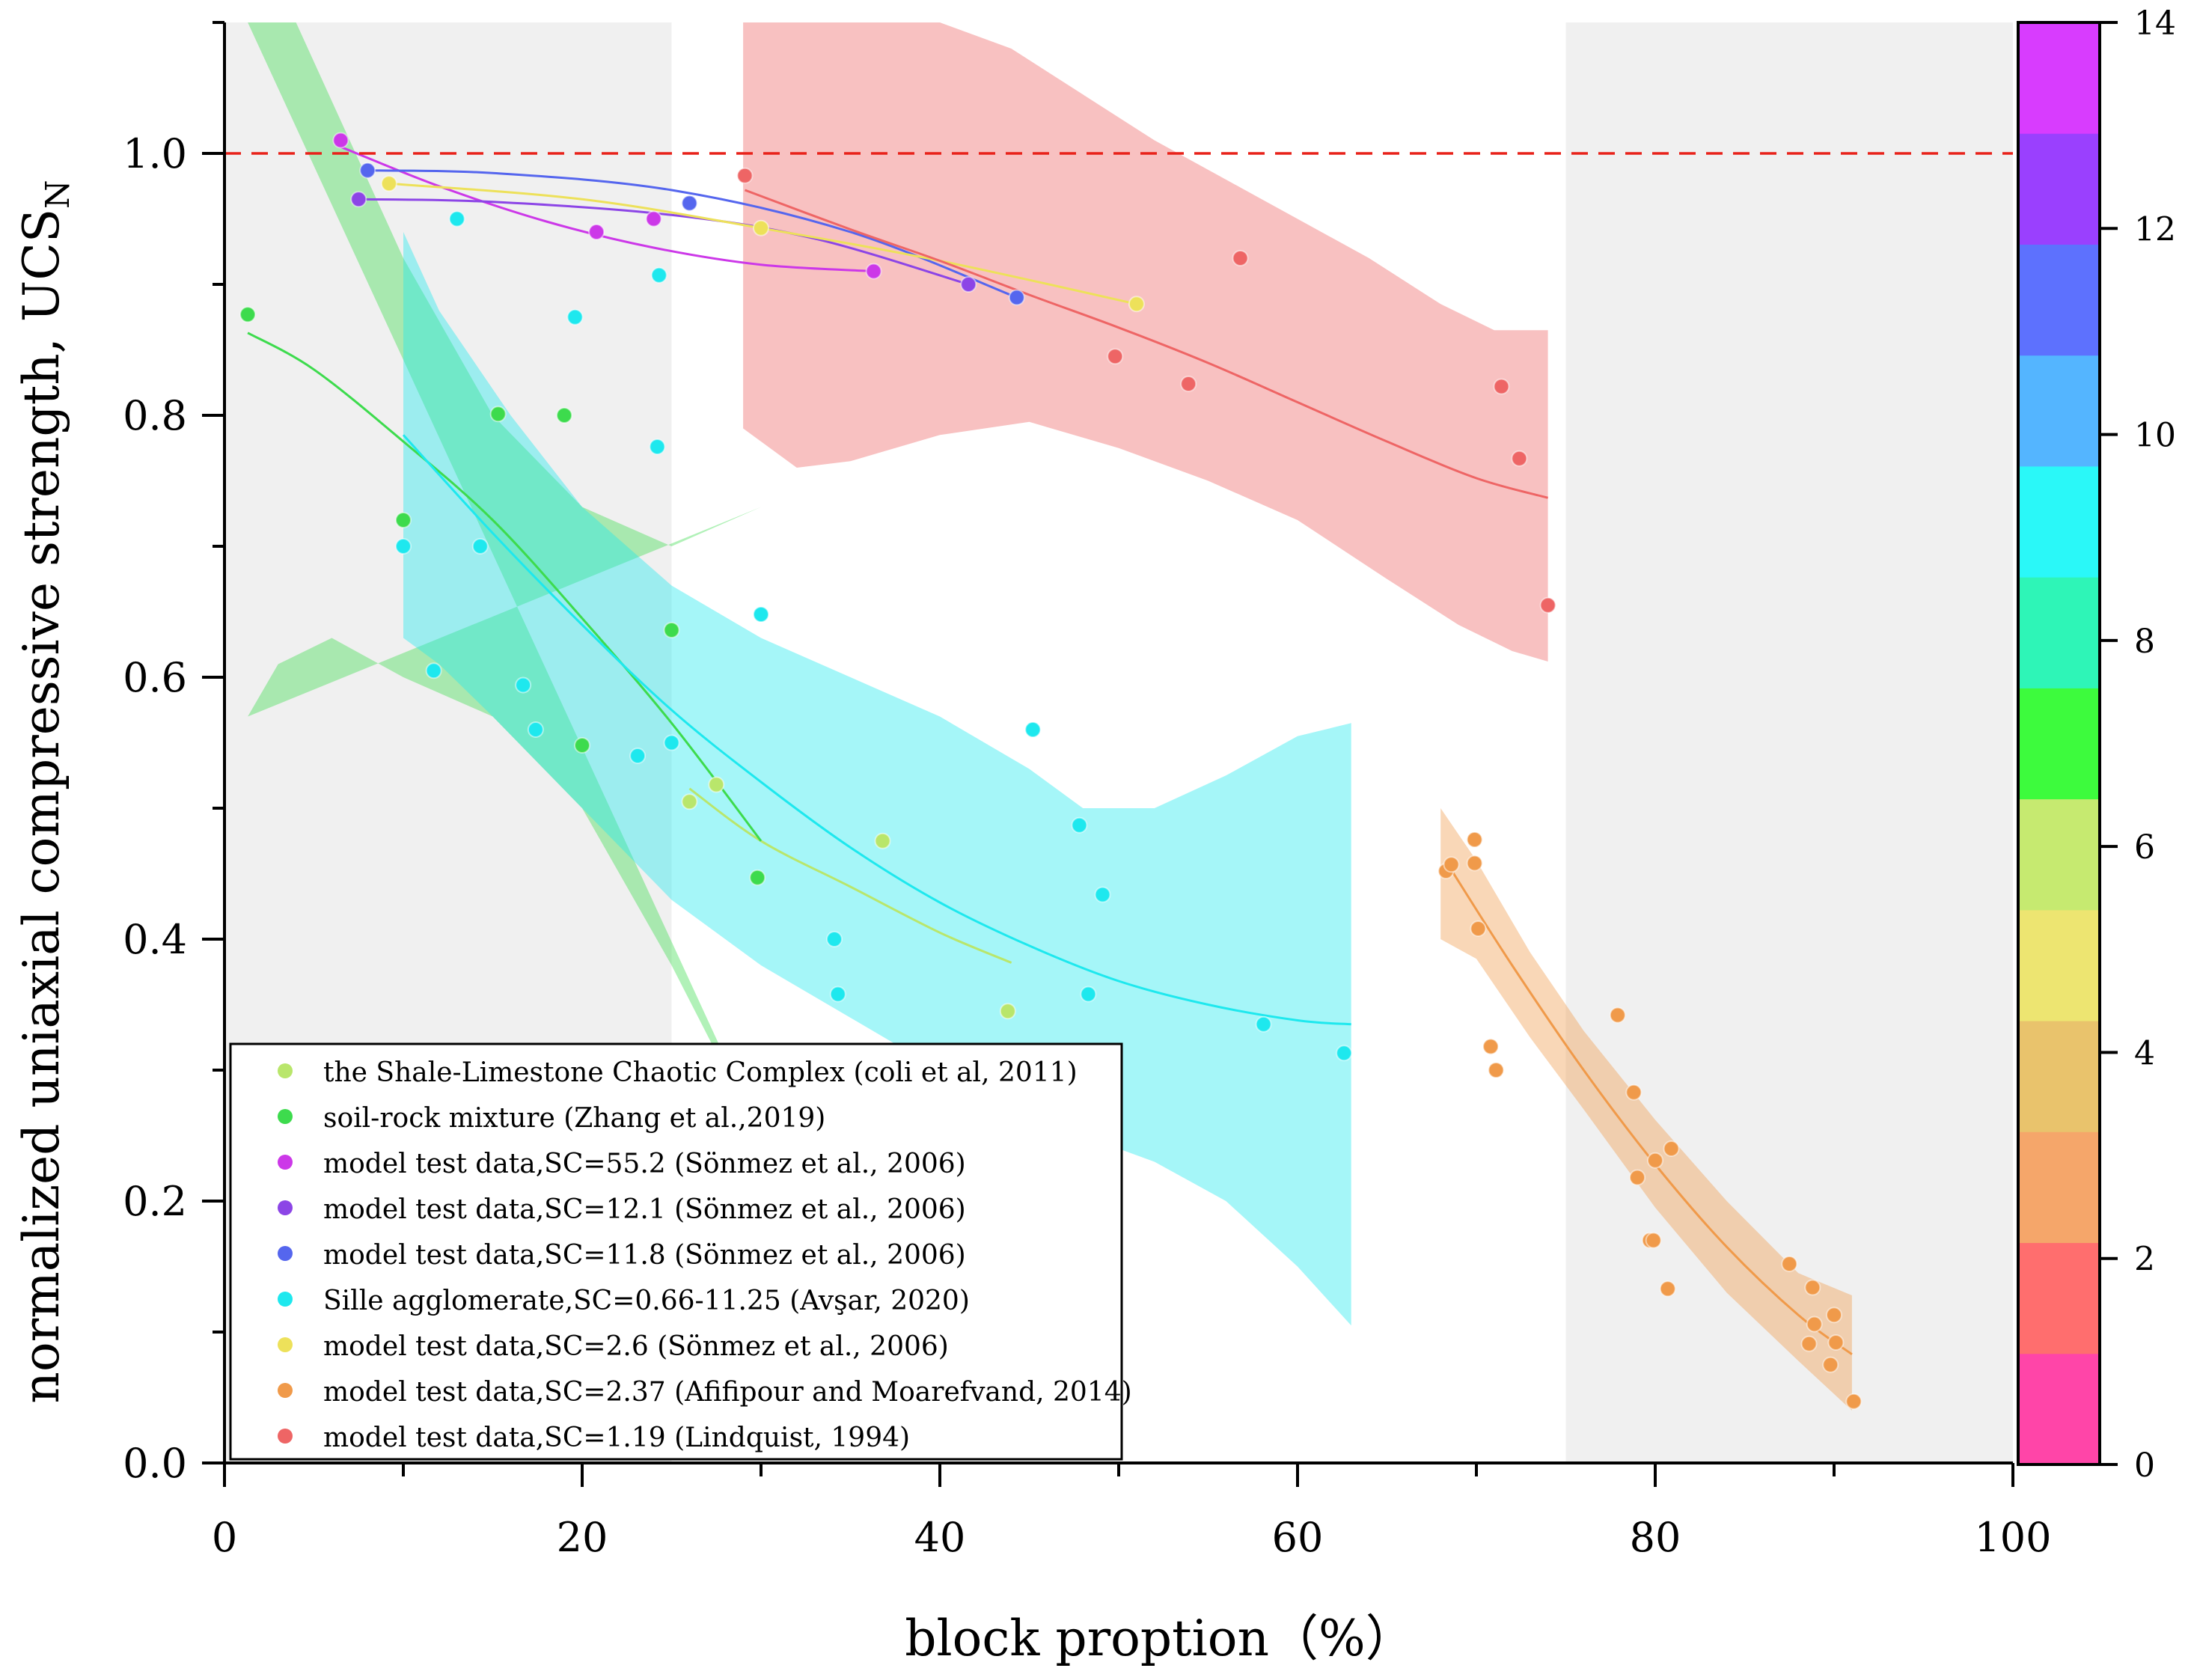  What do you see at coordinates (1655, 1537) in the screenshot?
I see `x-tick-label: 80` at bounding box center [1655, 1537].